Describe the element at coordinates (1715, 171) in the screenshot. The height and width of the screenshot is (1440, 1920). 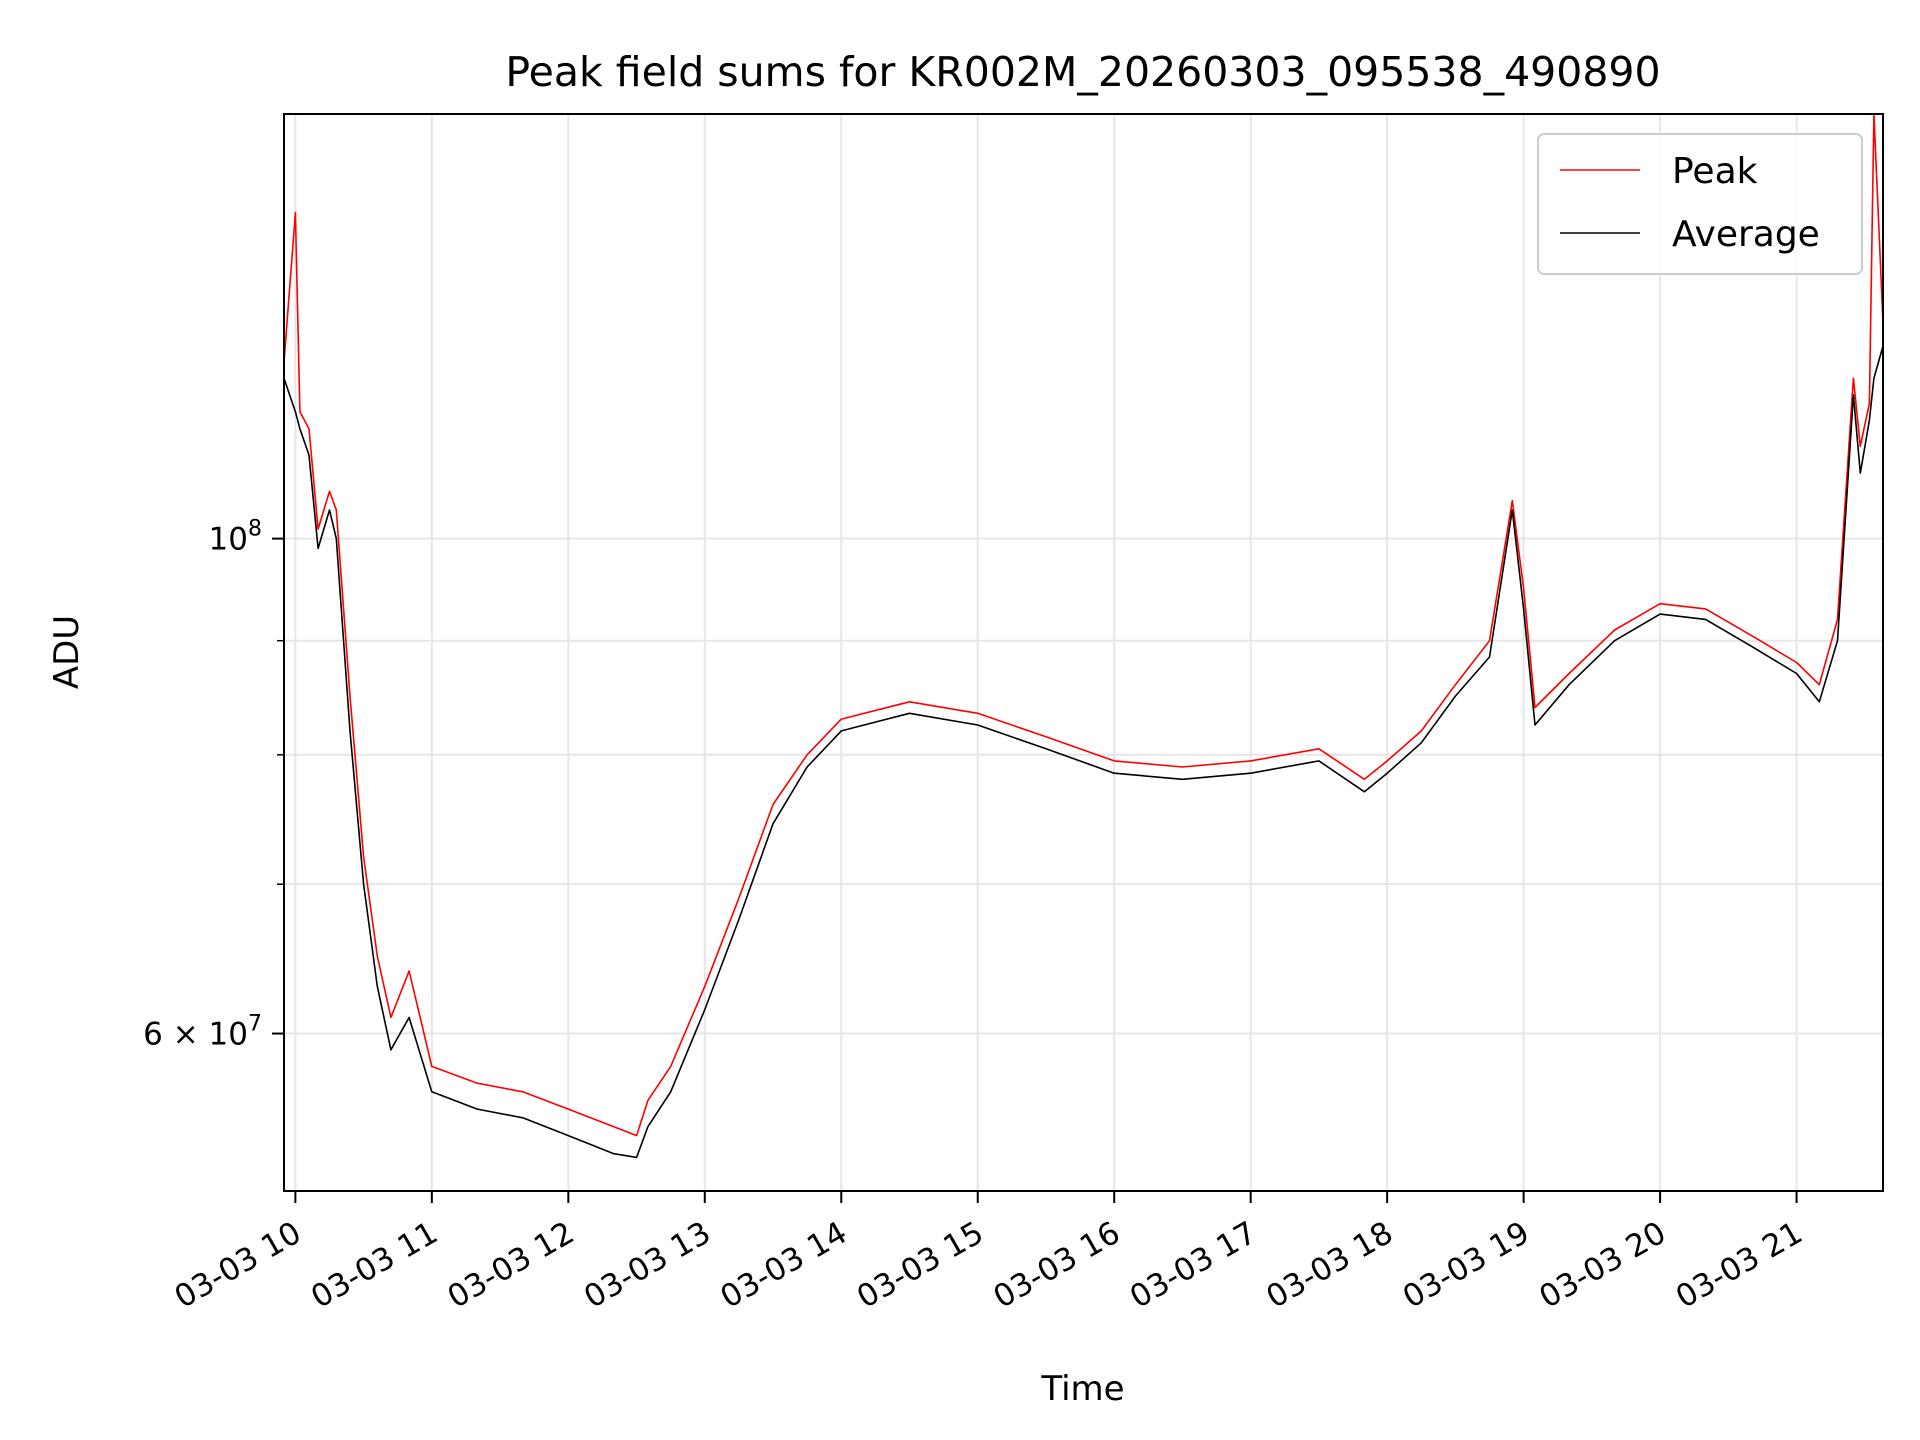
I see `legend-label-peak: Peak` at that location.